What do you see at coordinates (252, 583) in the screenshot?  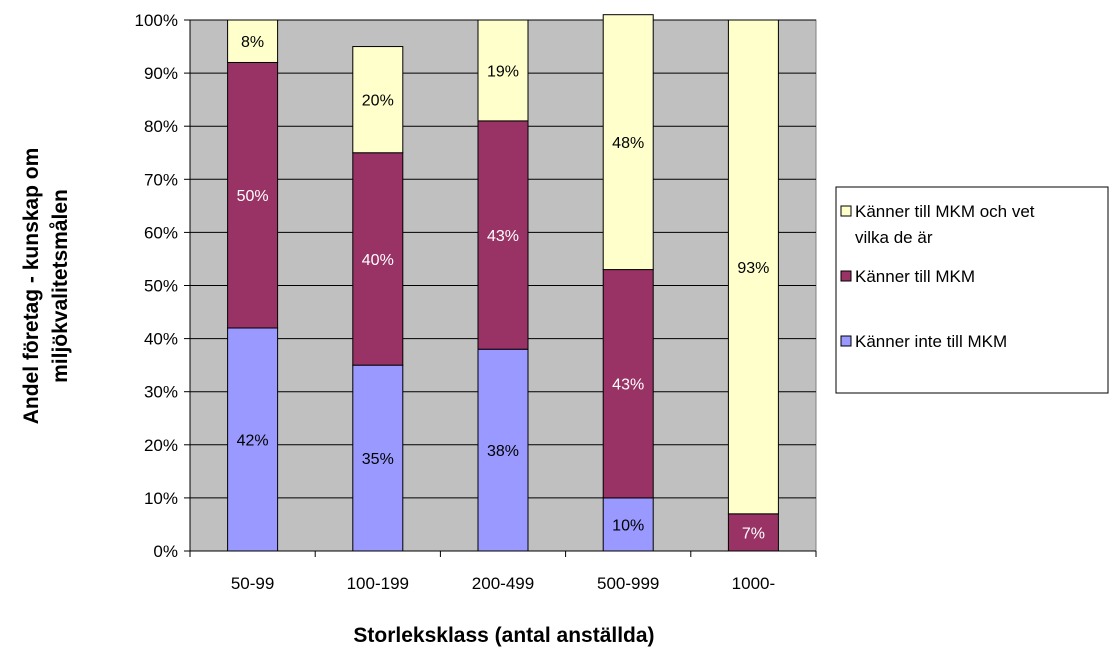 I see `x-tick-label: 50-99` at bounding box center [252, 583].